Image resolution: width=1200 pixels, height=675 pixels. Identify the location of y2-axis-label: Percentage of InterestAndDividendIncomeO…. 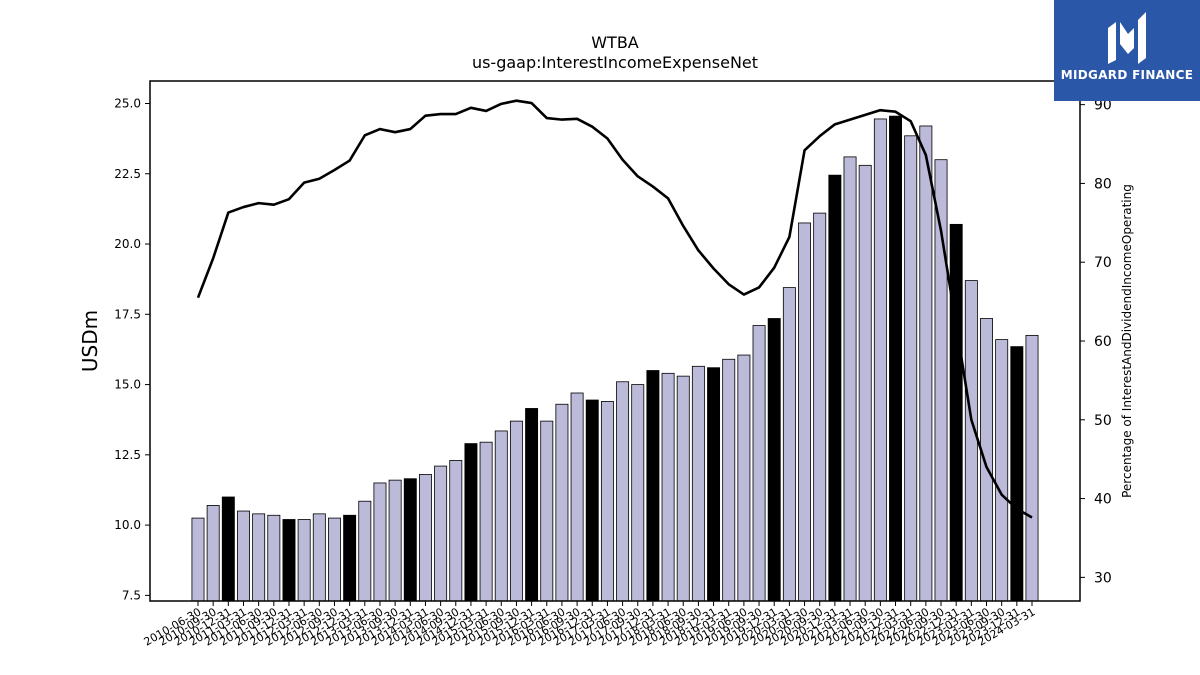
(1127, 341).